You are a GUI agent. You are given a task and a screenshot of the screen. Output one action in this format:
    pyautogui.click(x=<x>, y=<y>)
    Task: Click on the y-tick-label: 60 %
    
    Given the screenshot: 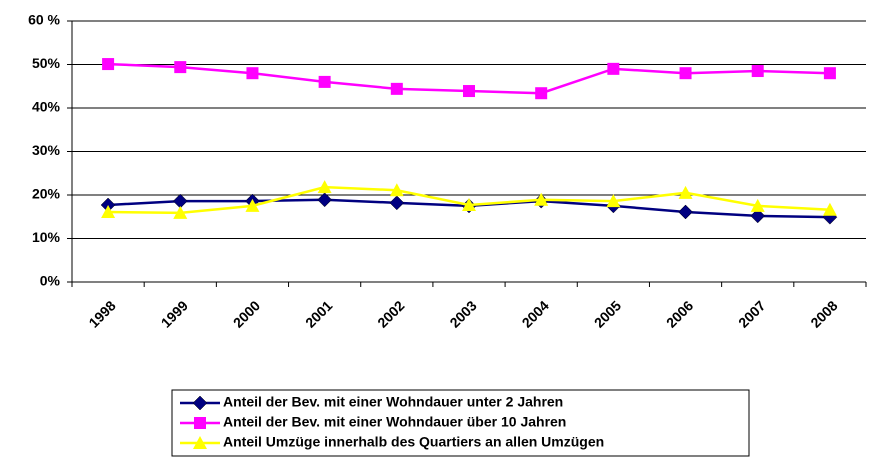 What is the action you would take?
    pyautogui.click(x=44, y=20)
    